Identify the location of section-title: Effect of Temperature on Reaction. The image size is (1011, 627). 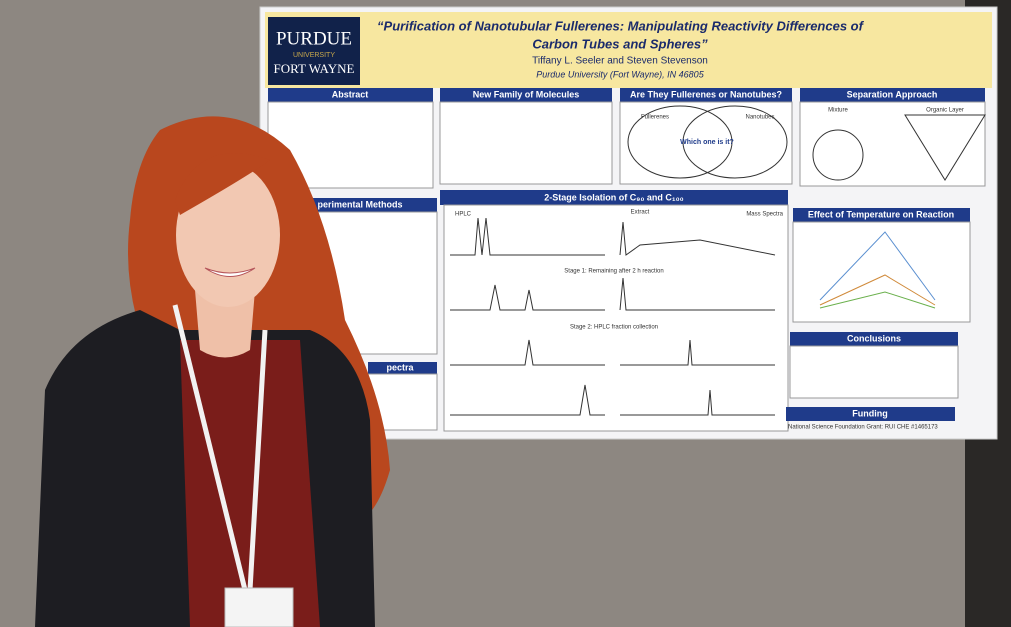
(881, 214).